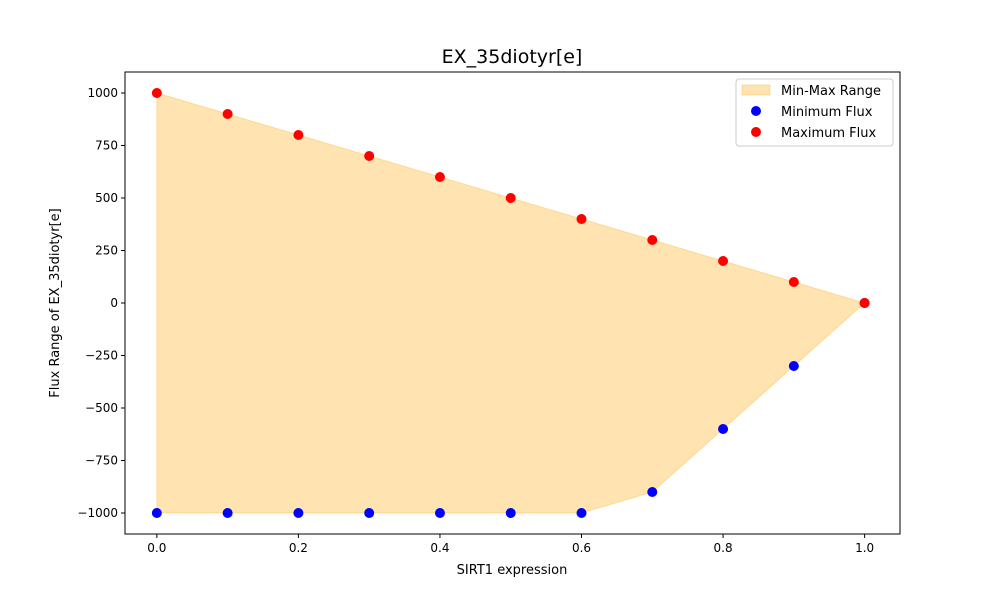 This screenshot has width=1000, height=600. I want to click on chart-title: EX_35diotyr[e], so click(512, 57).